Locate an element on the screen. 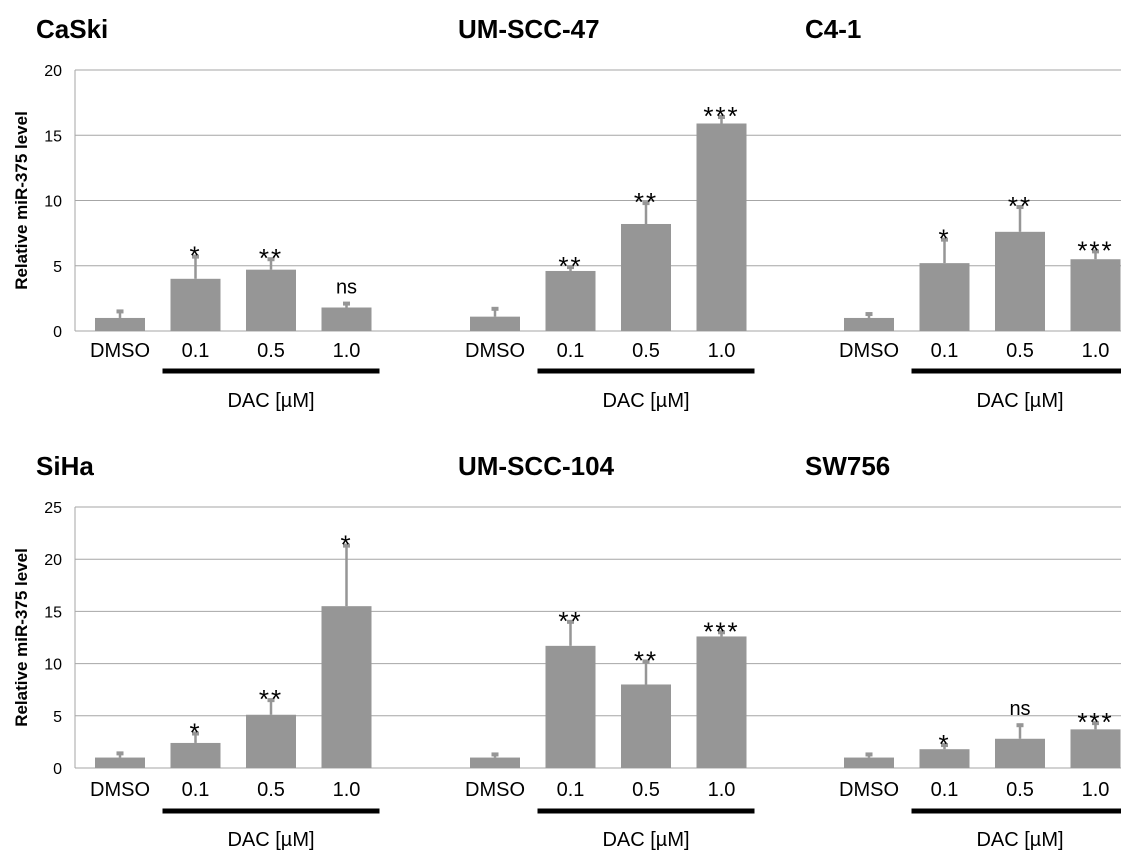  panel-title: SW756 is located at coordinates (847, 466).